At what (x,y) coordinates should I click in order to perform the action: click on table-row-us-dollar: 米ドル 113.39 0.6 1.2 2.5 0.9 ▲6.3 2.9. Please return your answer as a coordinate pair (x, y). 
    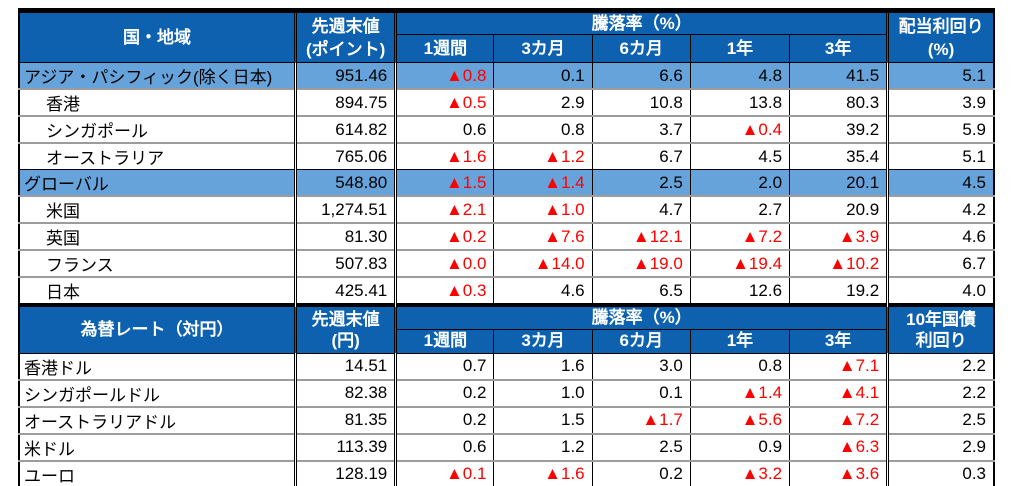
    Looking at the image, I should click on (506, 446).